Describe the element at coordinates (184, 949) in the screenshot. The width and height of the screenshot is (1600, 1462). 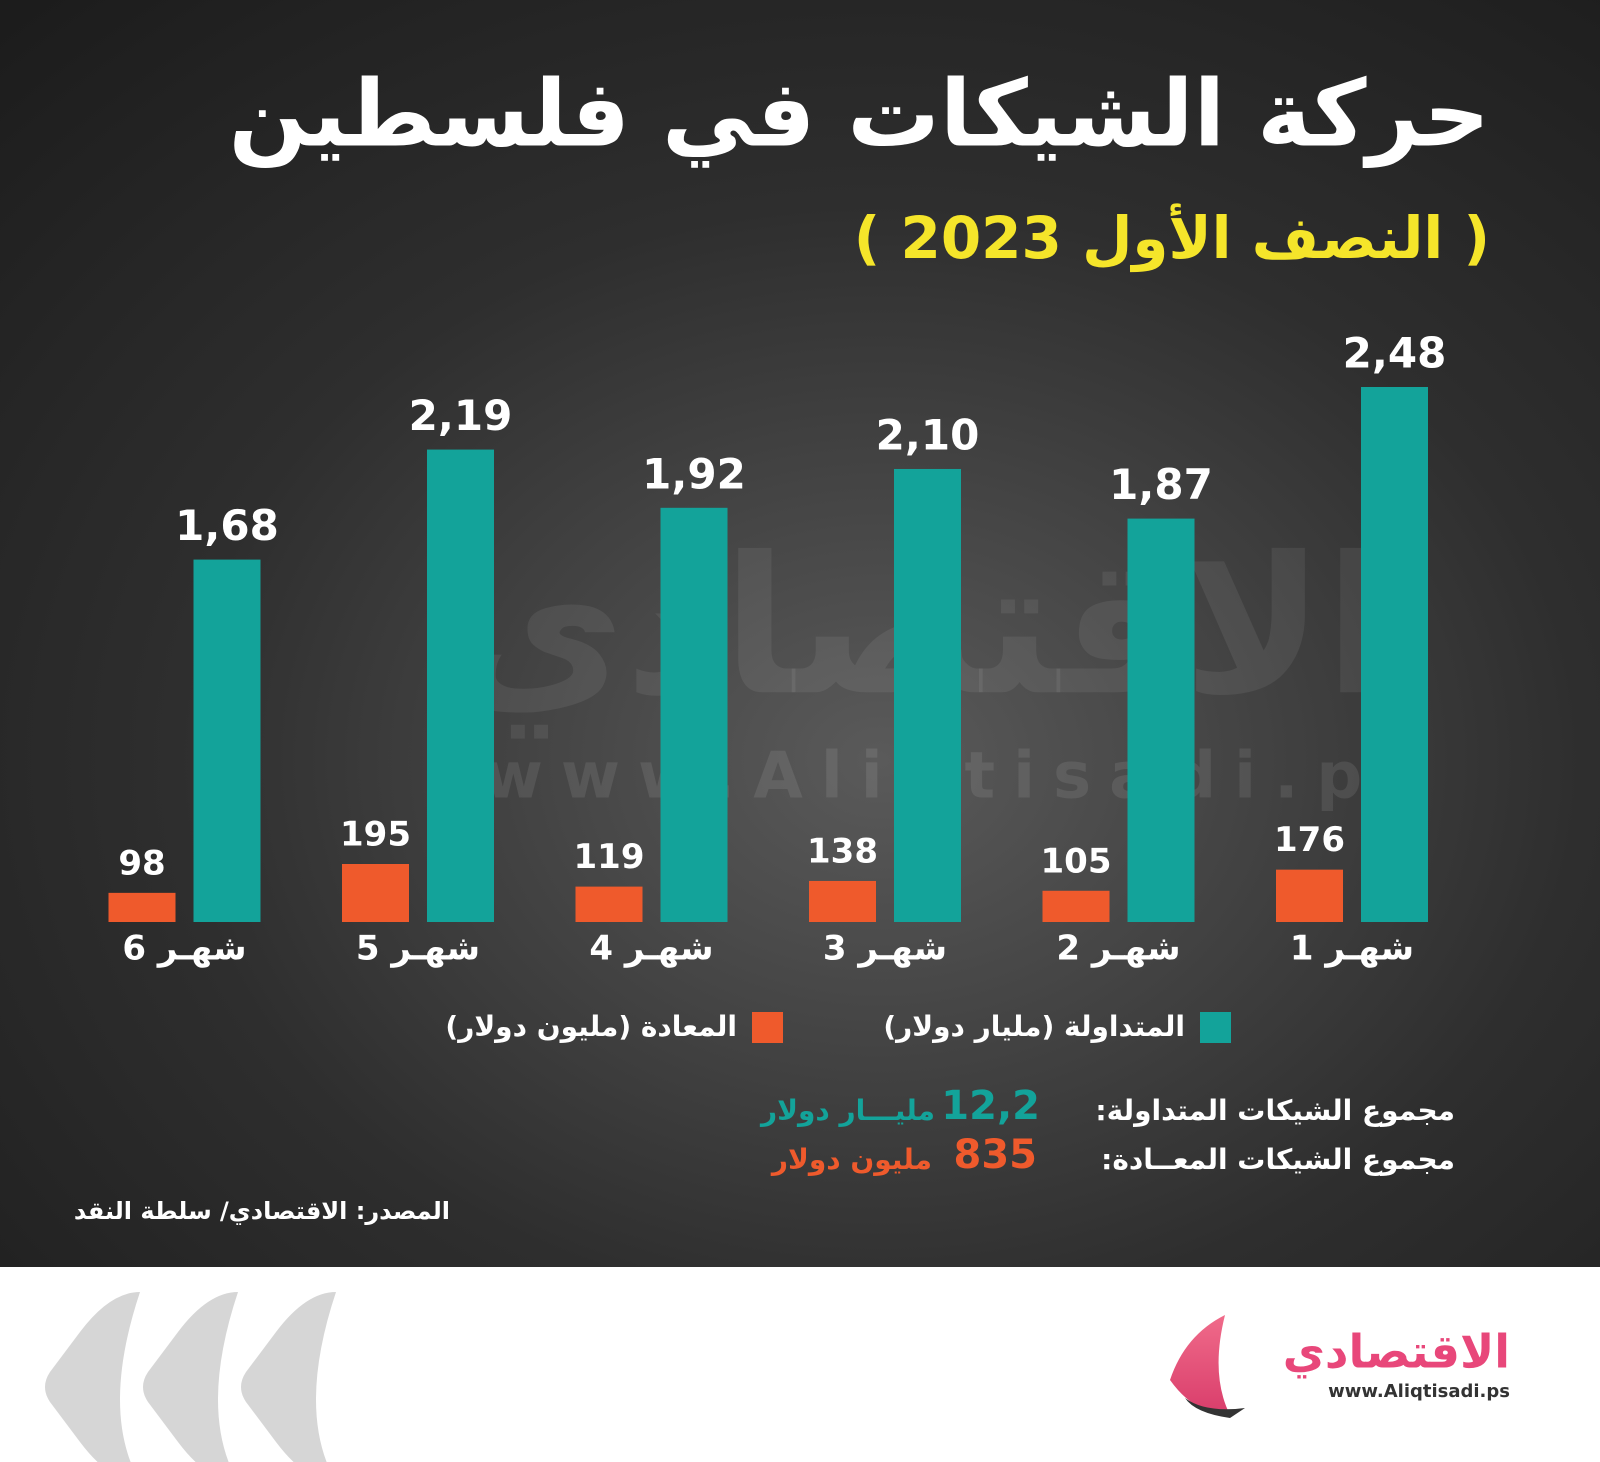
I see `x-tick-label: شهـر 6` at that location.